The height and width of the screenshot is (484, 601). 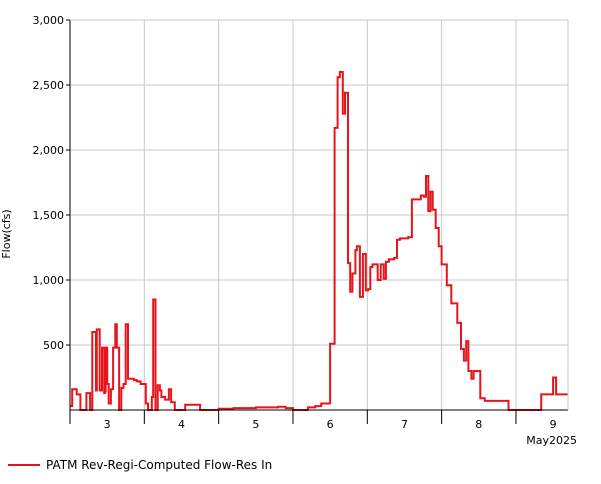 I want to click on x-tick-label: 3, so click(x=107, y=424).